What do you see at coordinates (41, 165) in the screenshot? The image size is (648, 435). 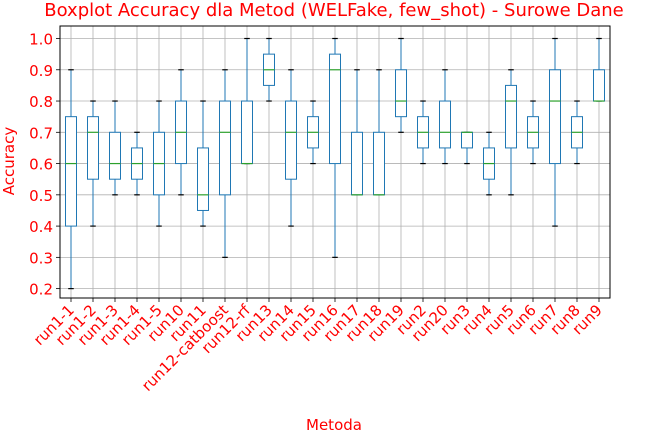 I see `y-tick-label: 0.6` at bounding box center [41, 165].